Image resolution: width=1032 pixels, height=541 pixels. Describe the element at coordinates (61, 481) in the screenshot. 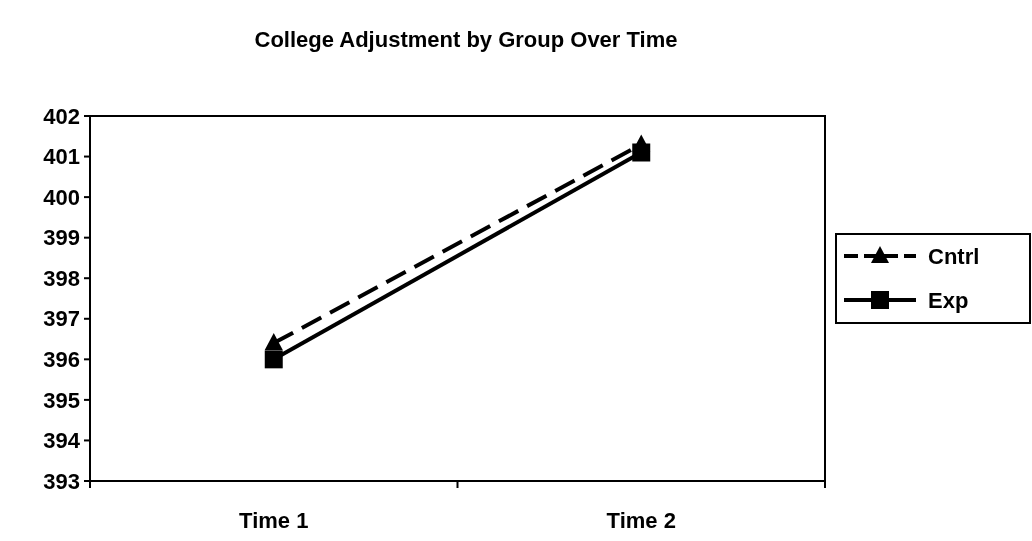

I see `y-tick-label: 393` at that location.